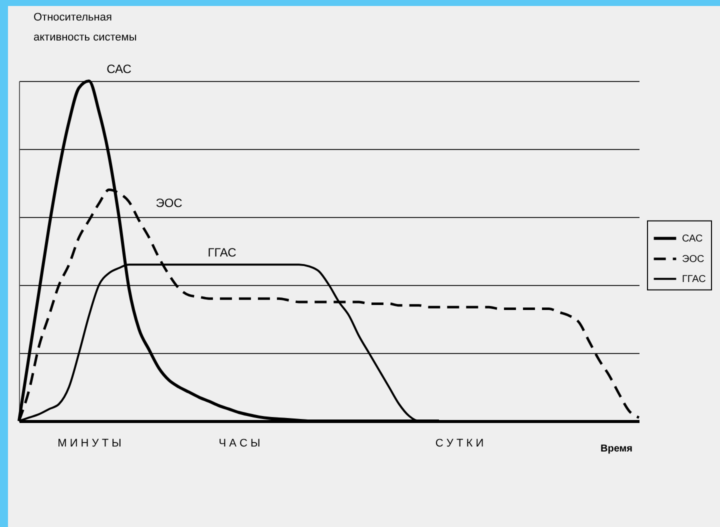  What do you see at coordinates (693, 259) in the screenshot?
I see `legend-label: ЭОС` at bounding box center [693, 259].